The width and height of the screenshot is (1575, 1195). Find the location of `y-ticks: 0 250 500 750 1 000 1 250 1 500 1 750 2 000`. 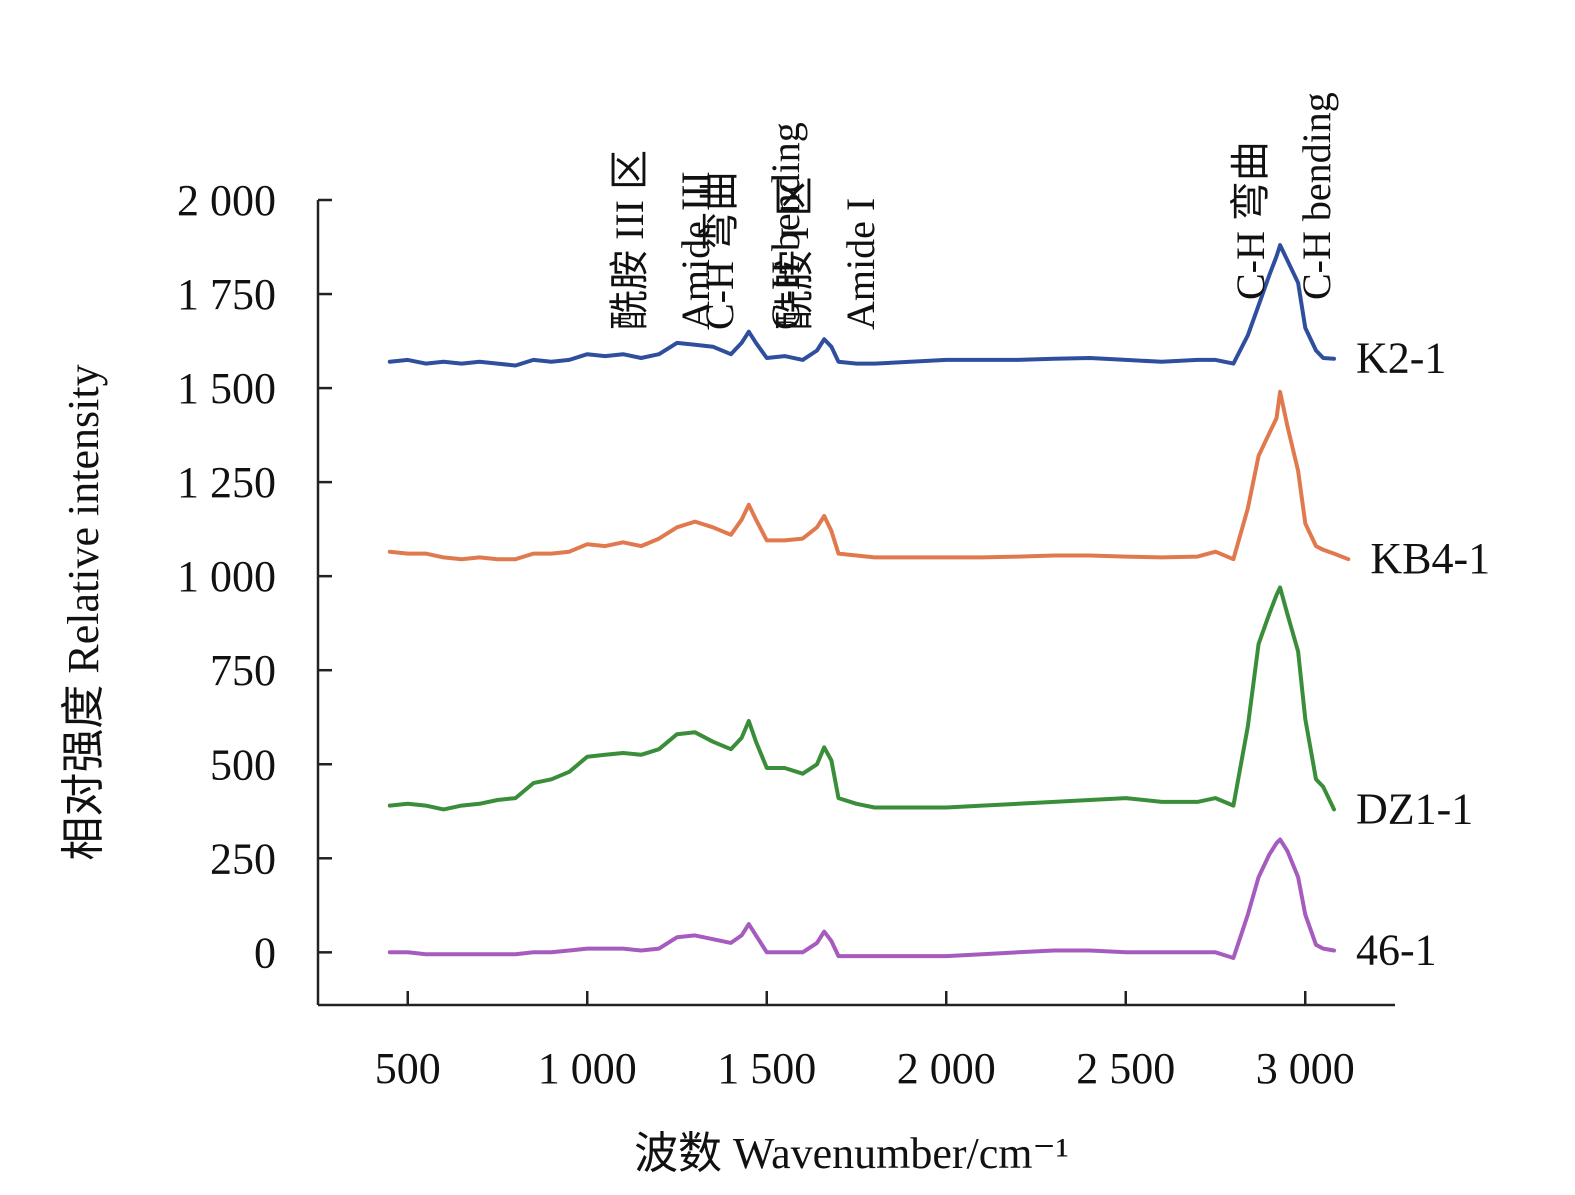

y-ticks: 0 250 500 750 1 000 1 250 1 500 1 750 2 000 is located at coordinates (254, 576).